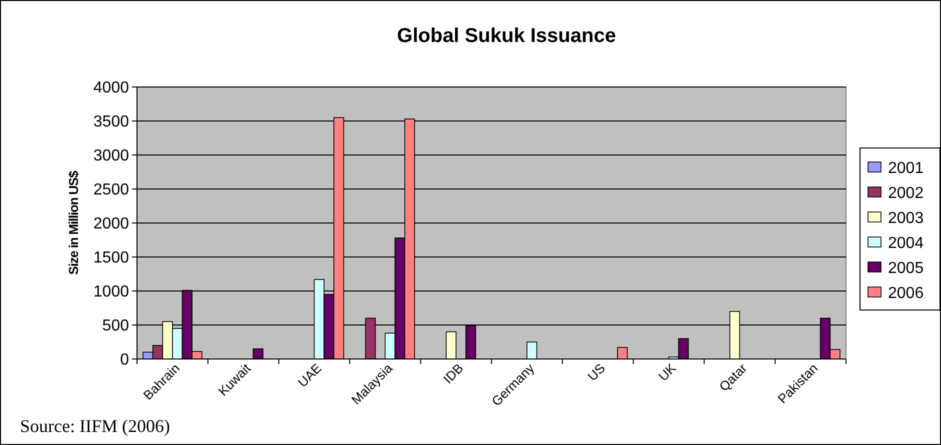  Describe the element at coordinates (116, 326) in the screenshot. I see `y-tick-label: 500` at that location.